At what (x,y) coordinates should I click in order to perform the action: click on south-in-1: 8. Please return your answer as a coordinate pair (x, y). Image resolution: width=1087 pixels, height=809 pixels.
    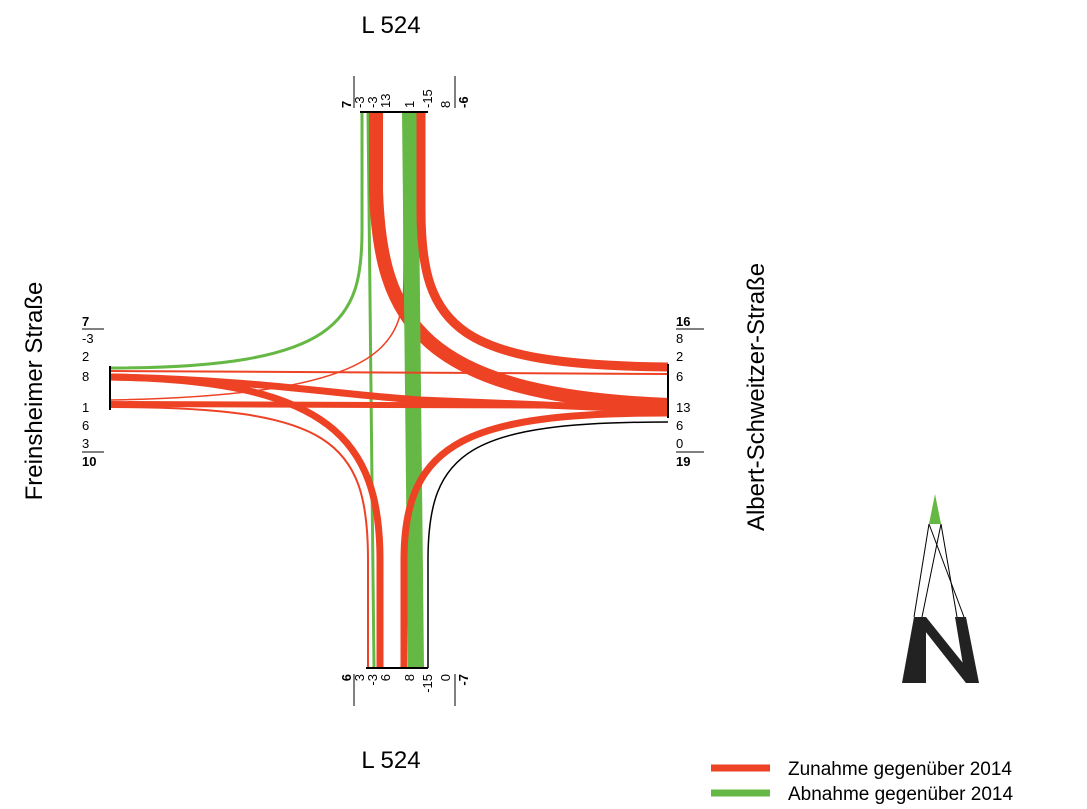
    Looking at the image, I should click on (409, 677).